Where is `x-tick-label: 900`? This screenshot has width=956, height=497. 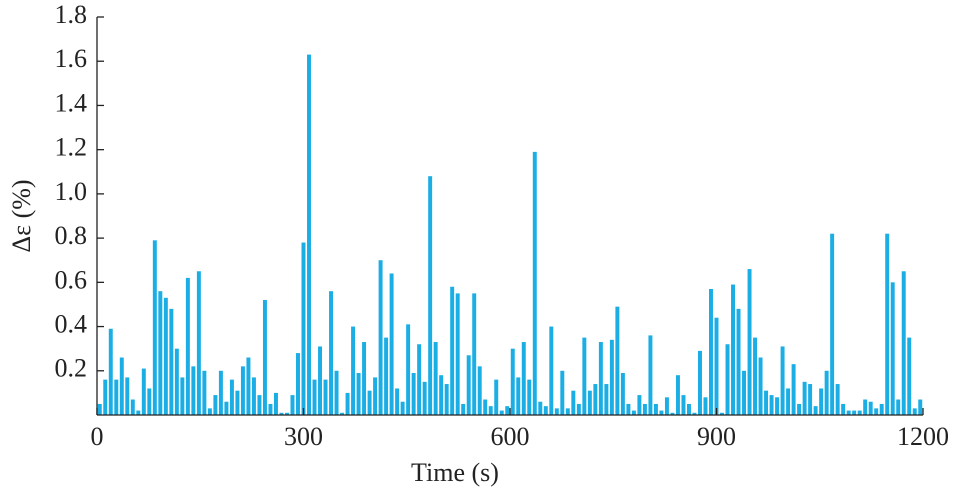 x-tick-label: 900 is located at coordinates (716, 436).